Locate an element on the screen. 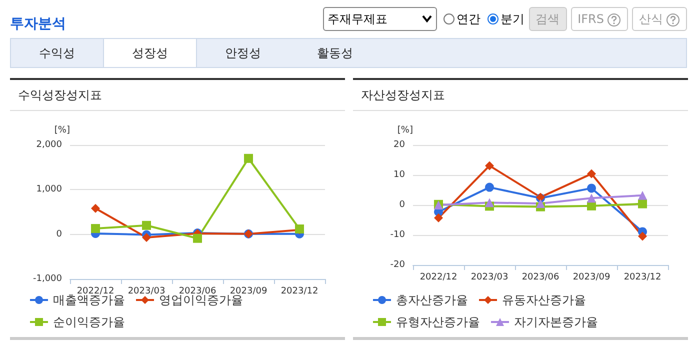  x-tick-label: 2023/06 is located at coordinates (541, 277).